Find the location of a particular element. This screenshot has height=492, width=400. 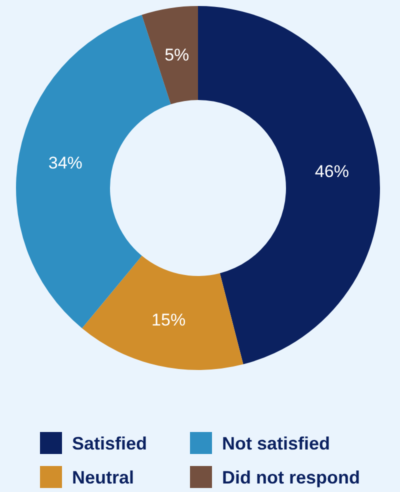

data-label: 34% is located at coordinates (65, 163).